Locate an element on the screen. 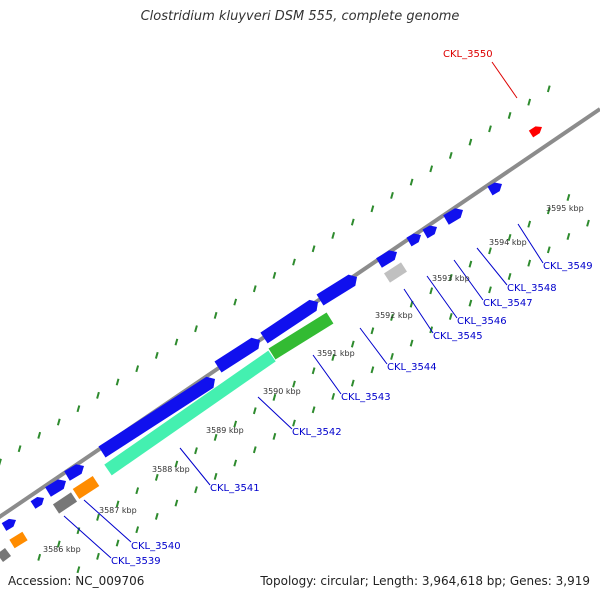 This screenshot has height=600, width=600. locus-label-ckl-3547: CKL_3547 is located at coordinates (508, 303).